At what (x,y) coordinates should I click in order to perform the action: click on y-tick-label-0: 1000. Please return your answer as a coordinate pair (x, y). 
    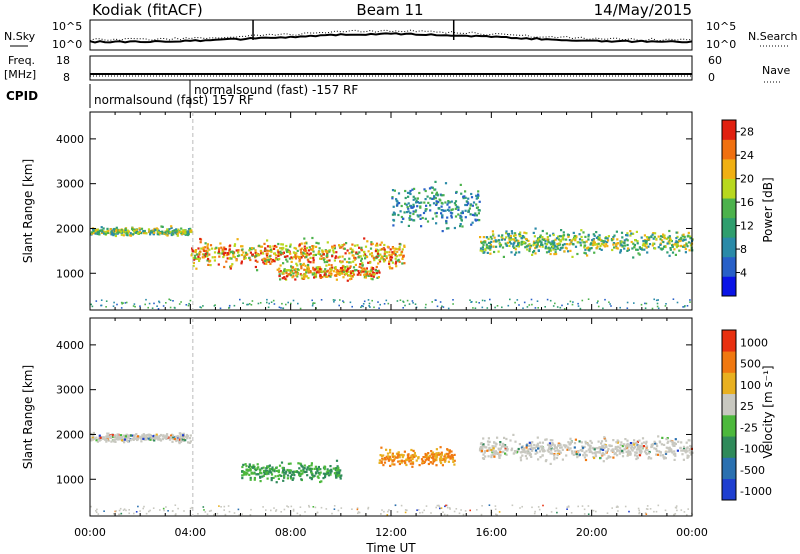
    Looking at the image, I should click on (70, 273).